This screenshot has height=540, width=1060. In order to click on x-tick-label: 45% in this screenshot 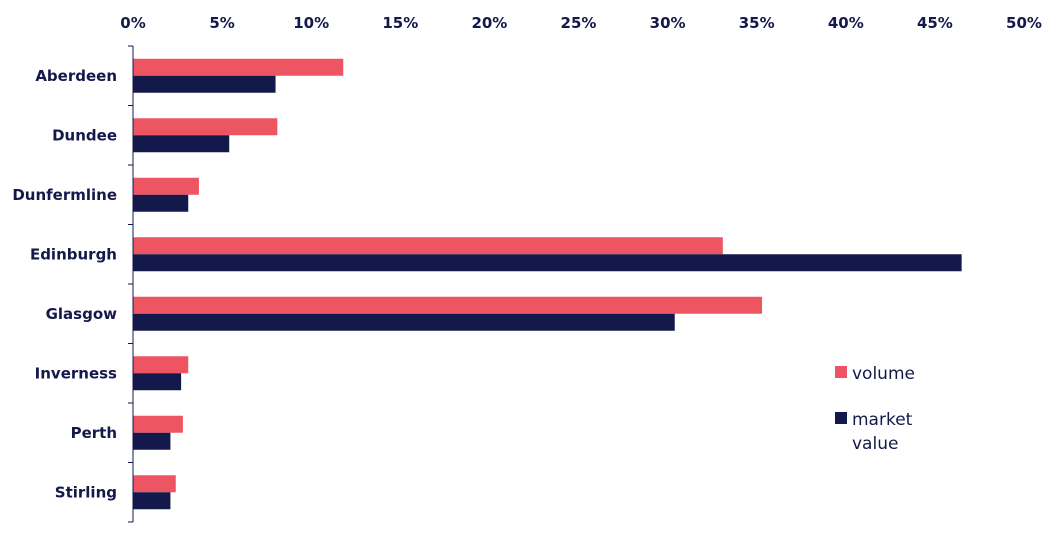, I will do `click(935, 23)`.